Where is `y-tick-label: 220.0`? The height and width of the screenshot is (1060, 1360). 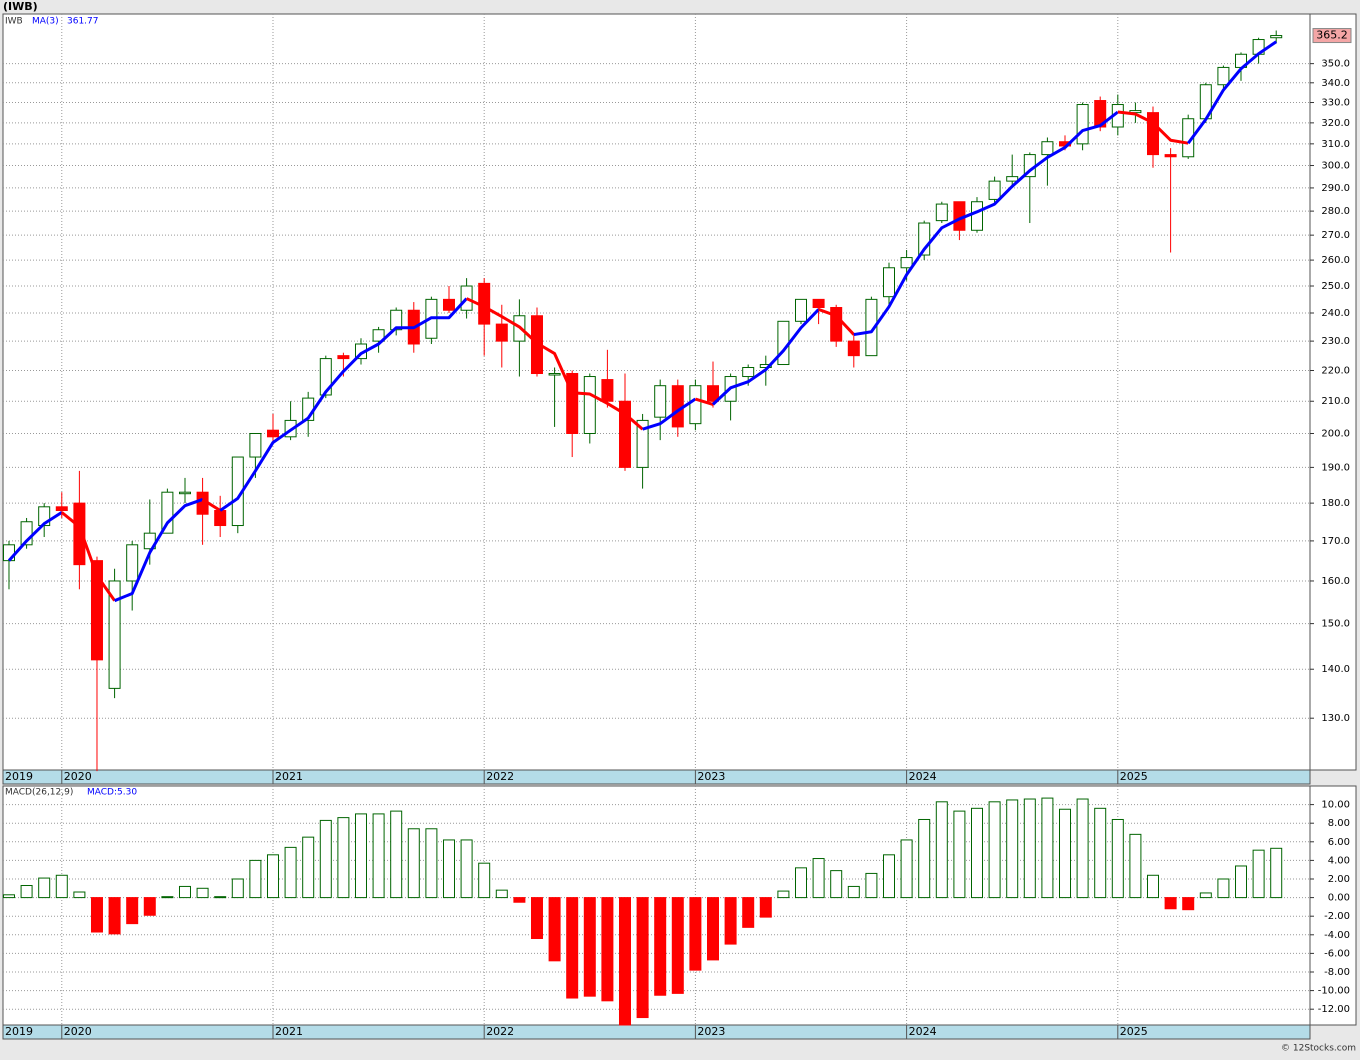
y-tick-label: 220.0 is located at coordinates (1335, 371).